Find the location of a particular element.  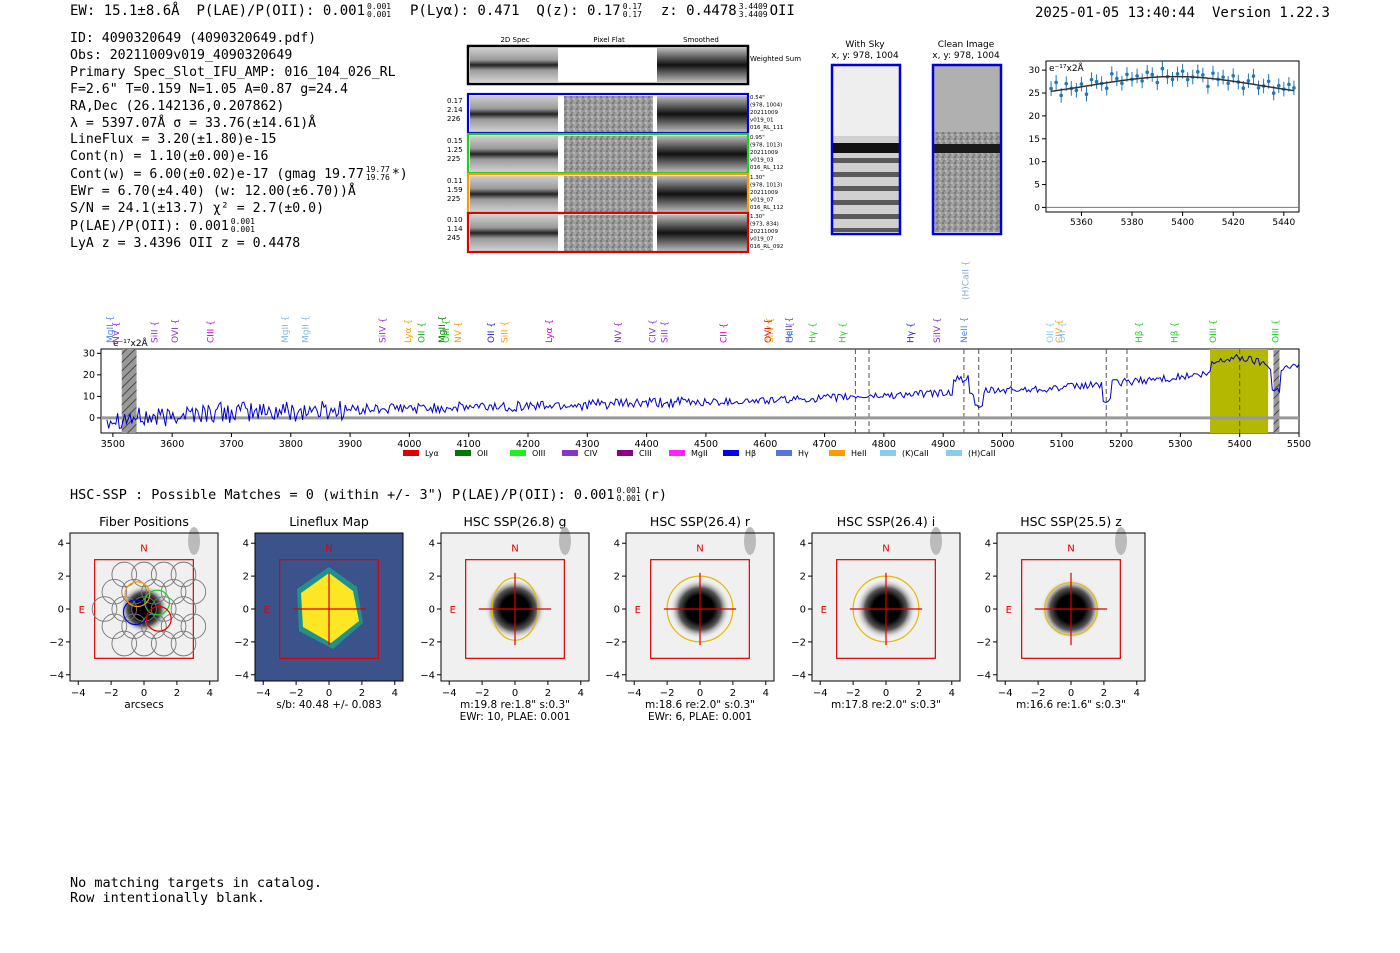

spec-xtick-label: 3500 is located at coordinates (113, 444).